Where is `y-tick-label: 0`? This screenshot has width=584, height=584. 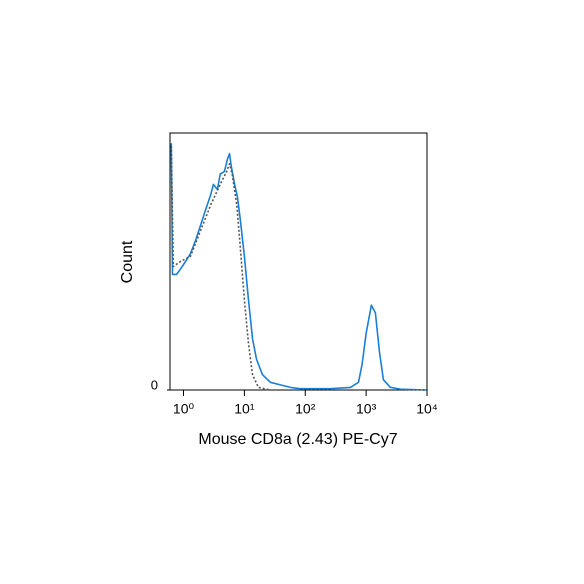
y-tick-label: 0 is located at coordinates (154, 384).